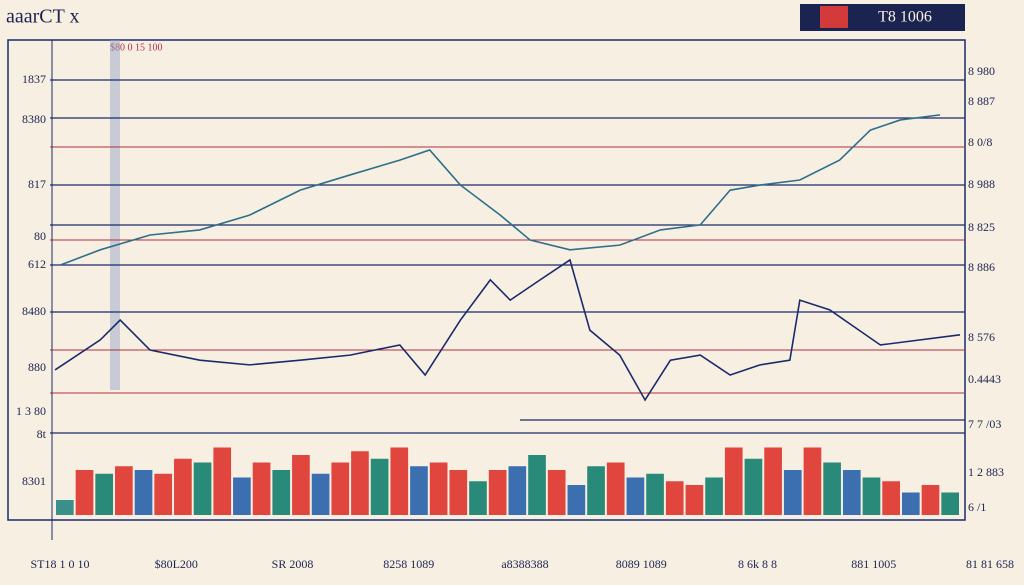 This screenshot has width=1024, height=585. I want to click on y-label: 1837, so click(34, 79).